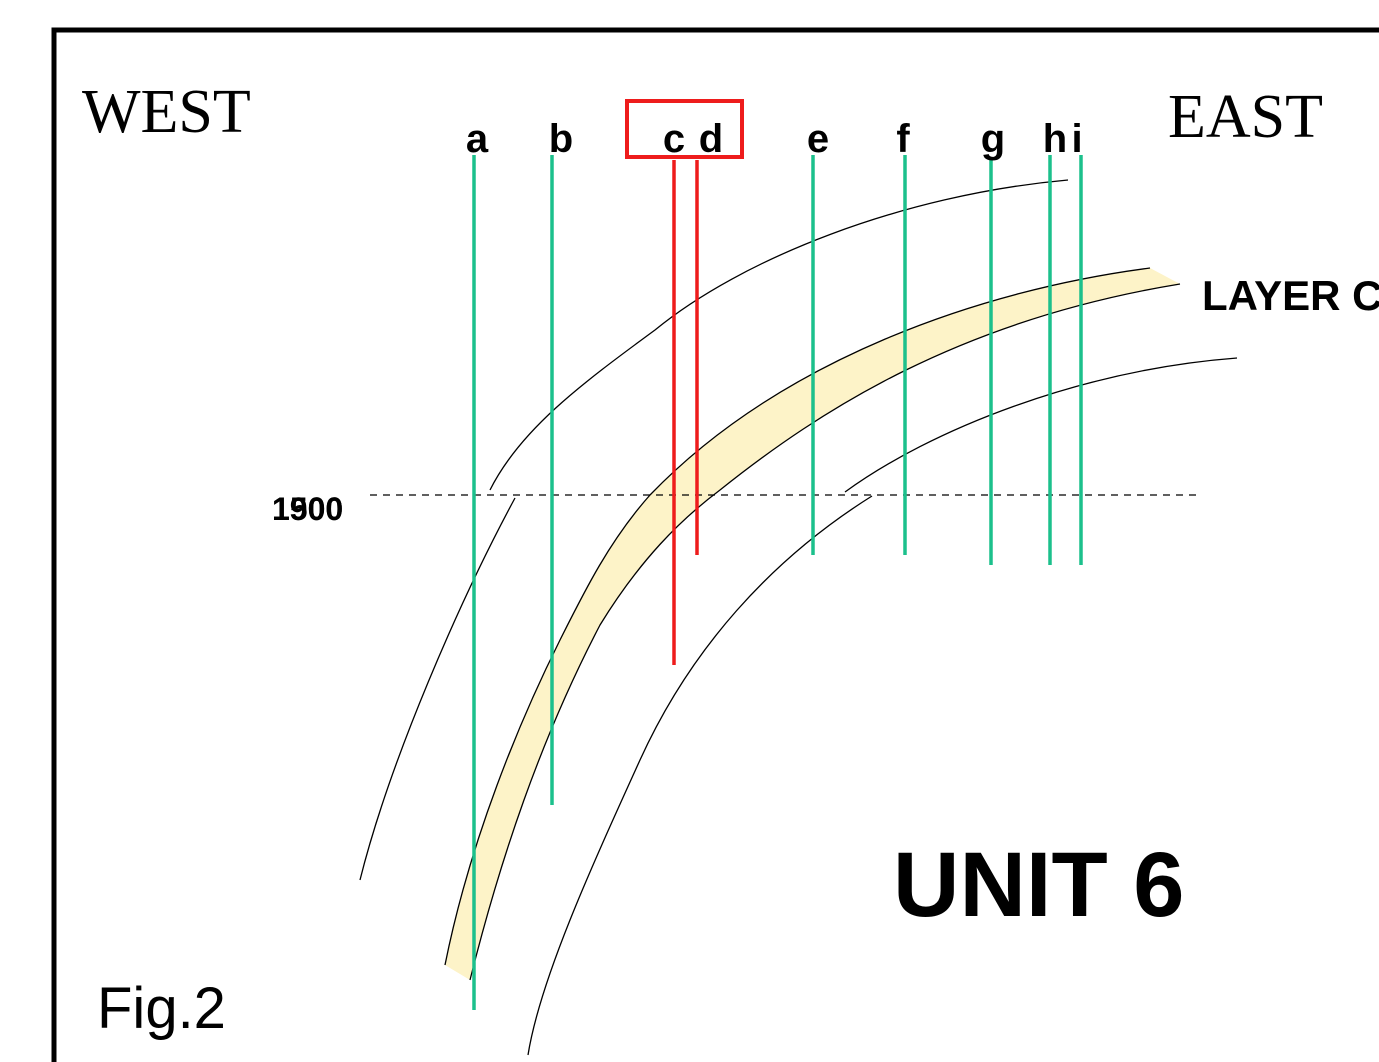  What do you see at coordinates (779, 335) in the screenshot?
I see `upper-horizon` at bounding box center [779, 335].